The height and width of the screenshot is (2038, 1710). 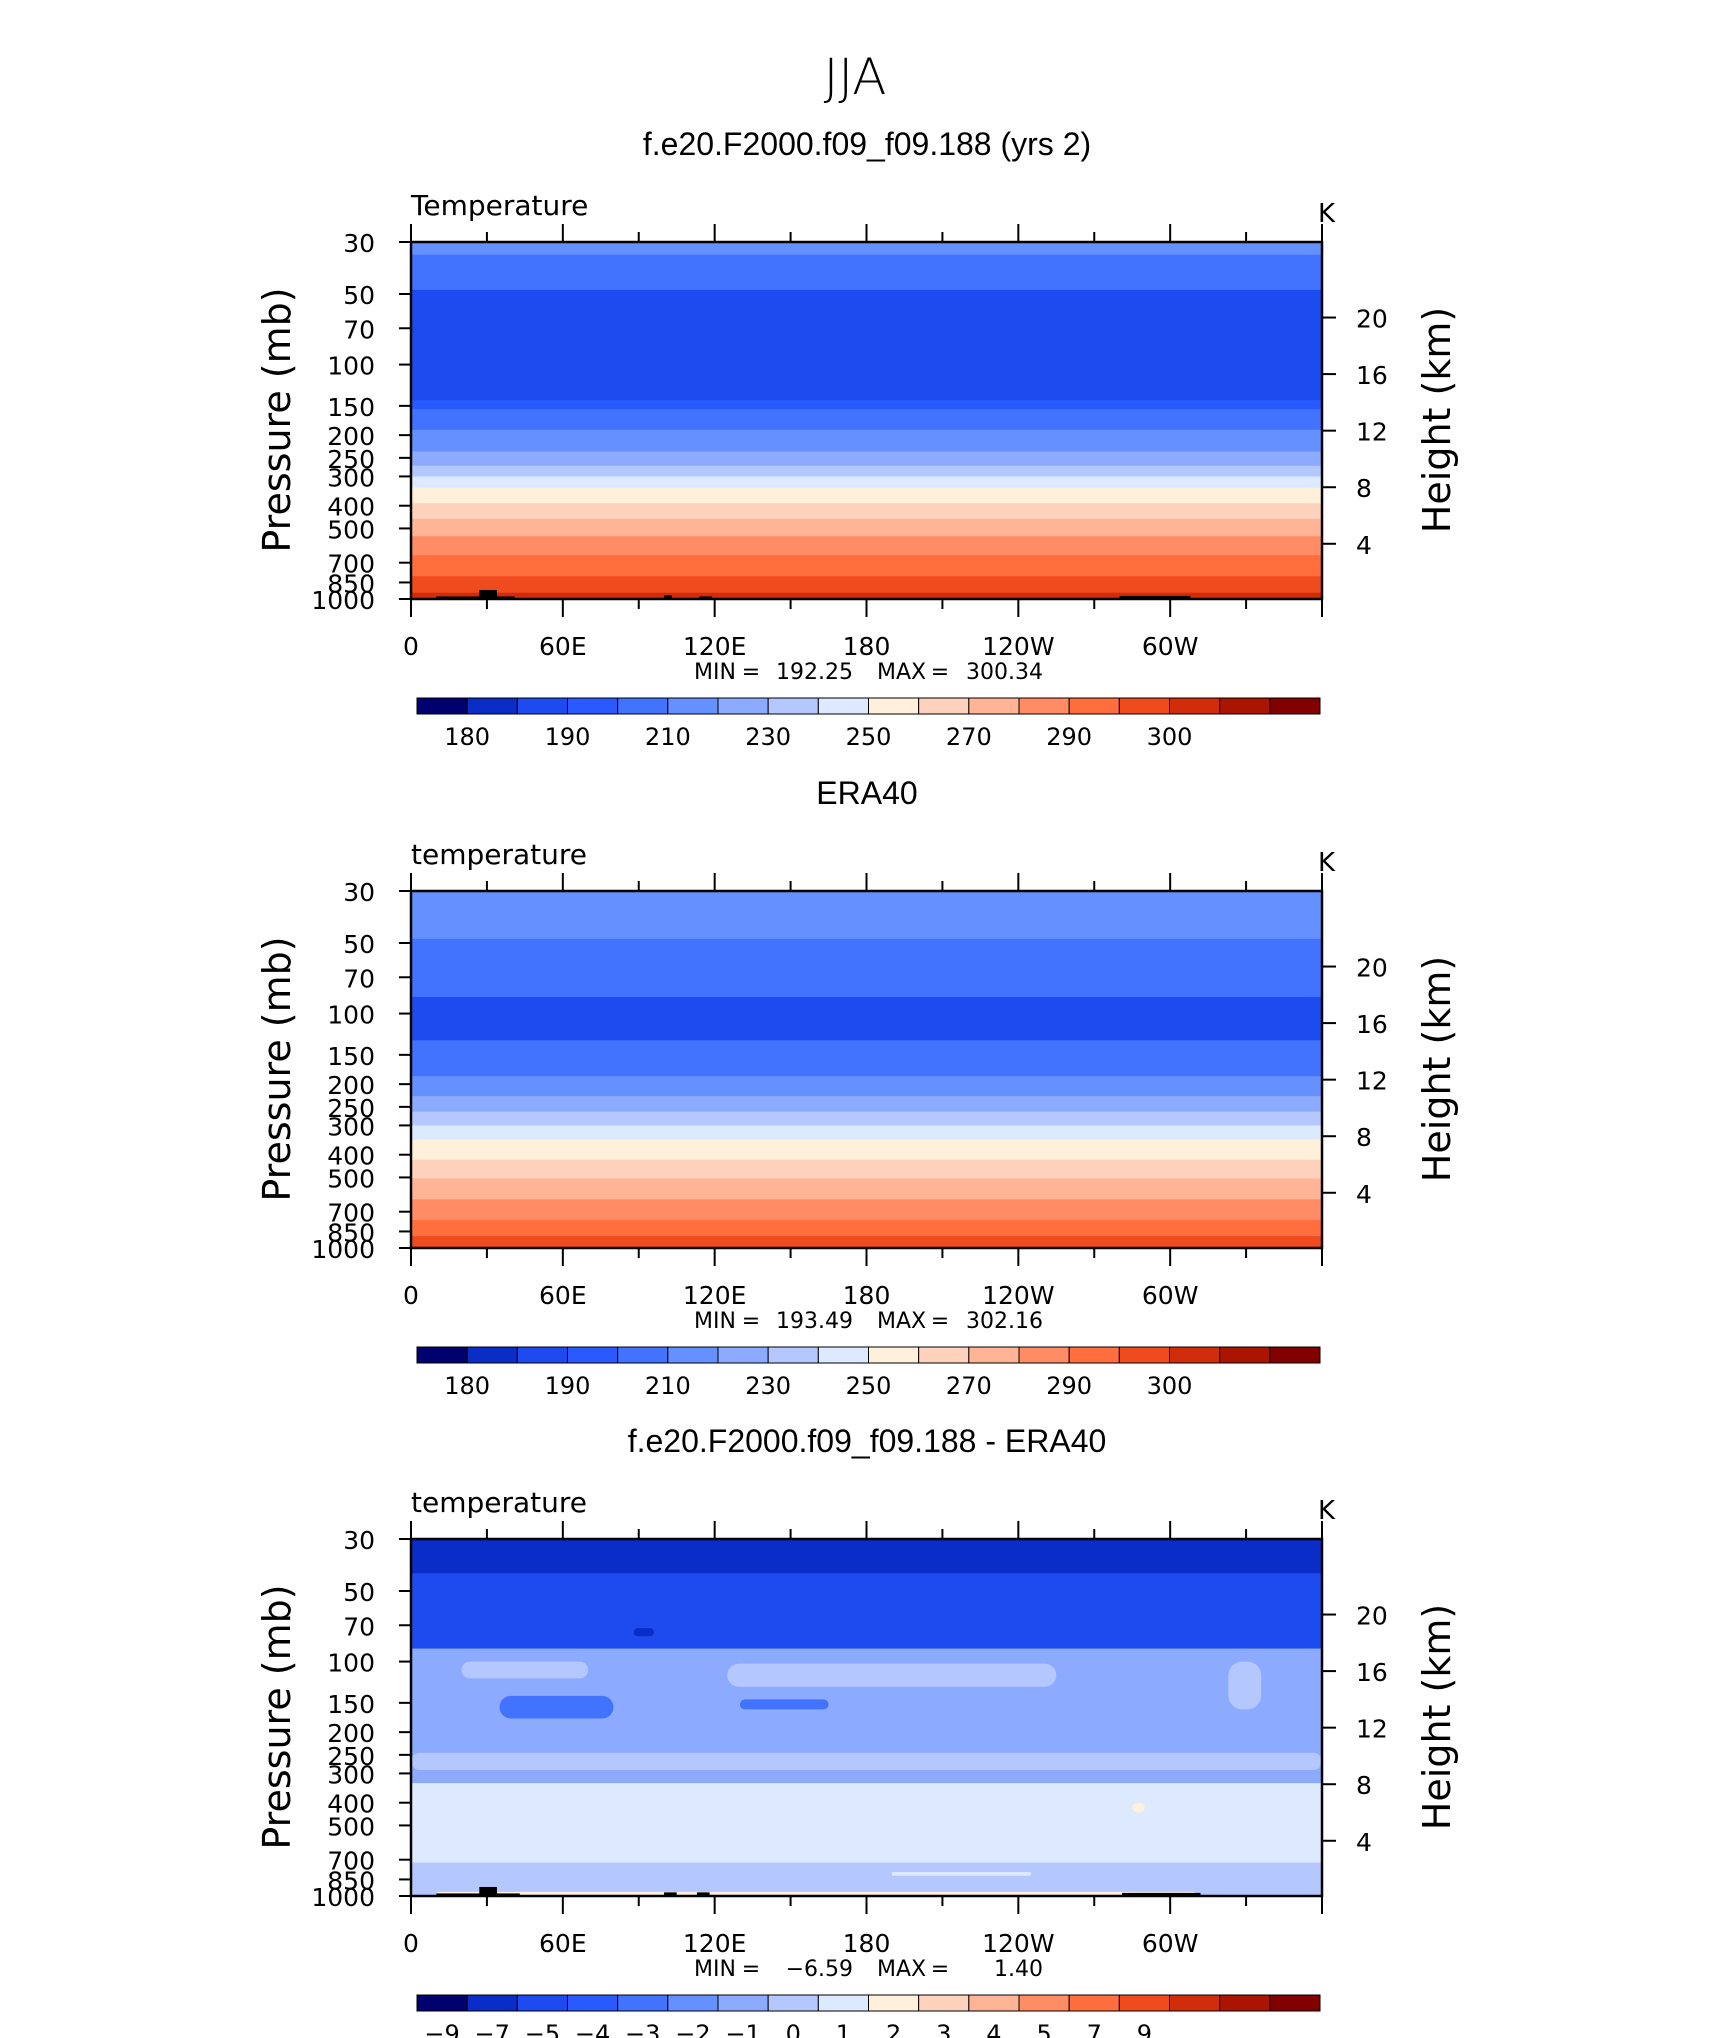 What do you see at coordinates (351, 459) in the screenshot?
I see `pressure-tick-label: 250` at bounding box center [351, 459].